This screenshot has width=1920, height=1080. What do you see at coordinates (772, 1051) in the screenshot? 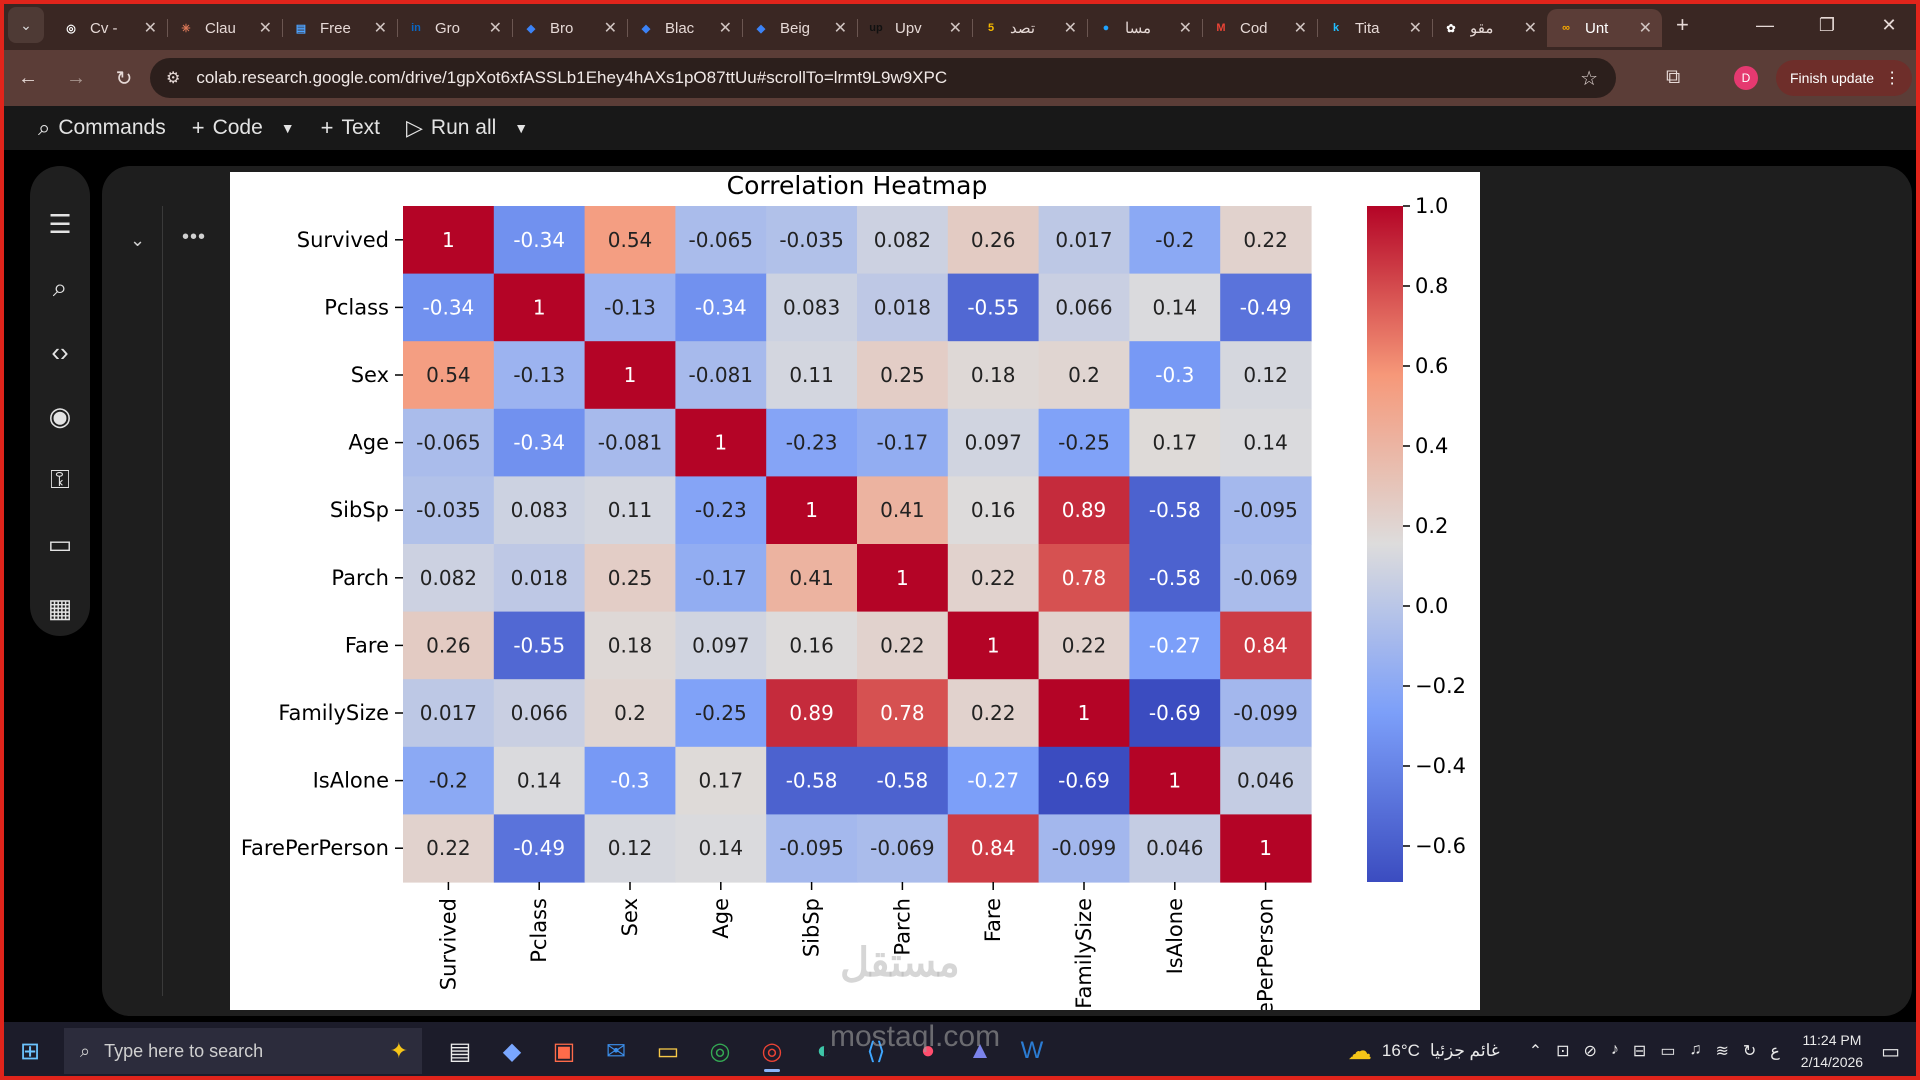
I see `chrome-active-icon: ◎` at bounding box center [772, 1051].